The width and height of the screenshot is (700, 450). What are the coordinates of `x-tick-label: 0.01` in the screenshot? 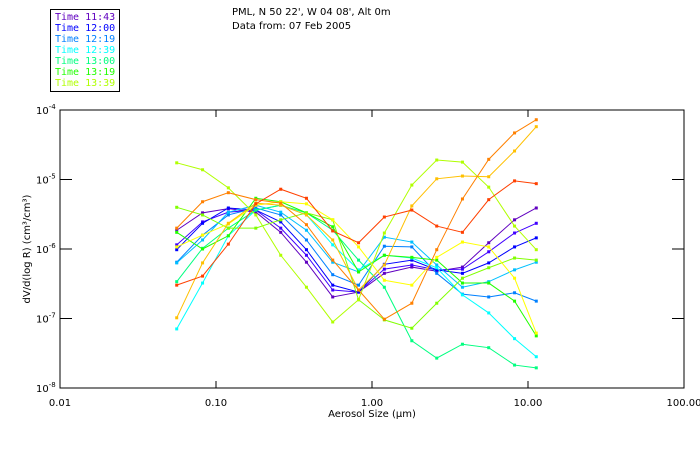 It's located at (60, 403).